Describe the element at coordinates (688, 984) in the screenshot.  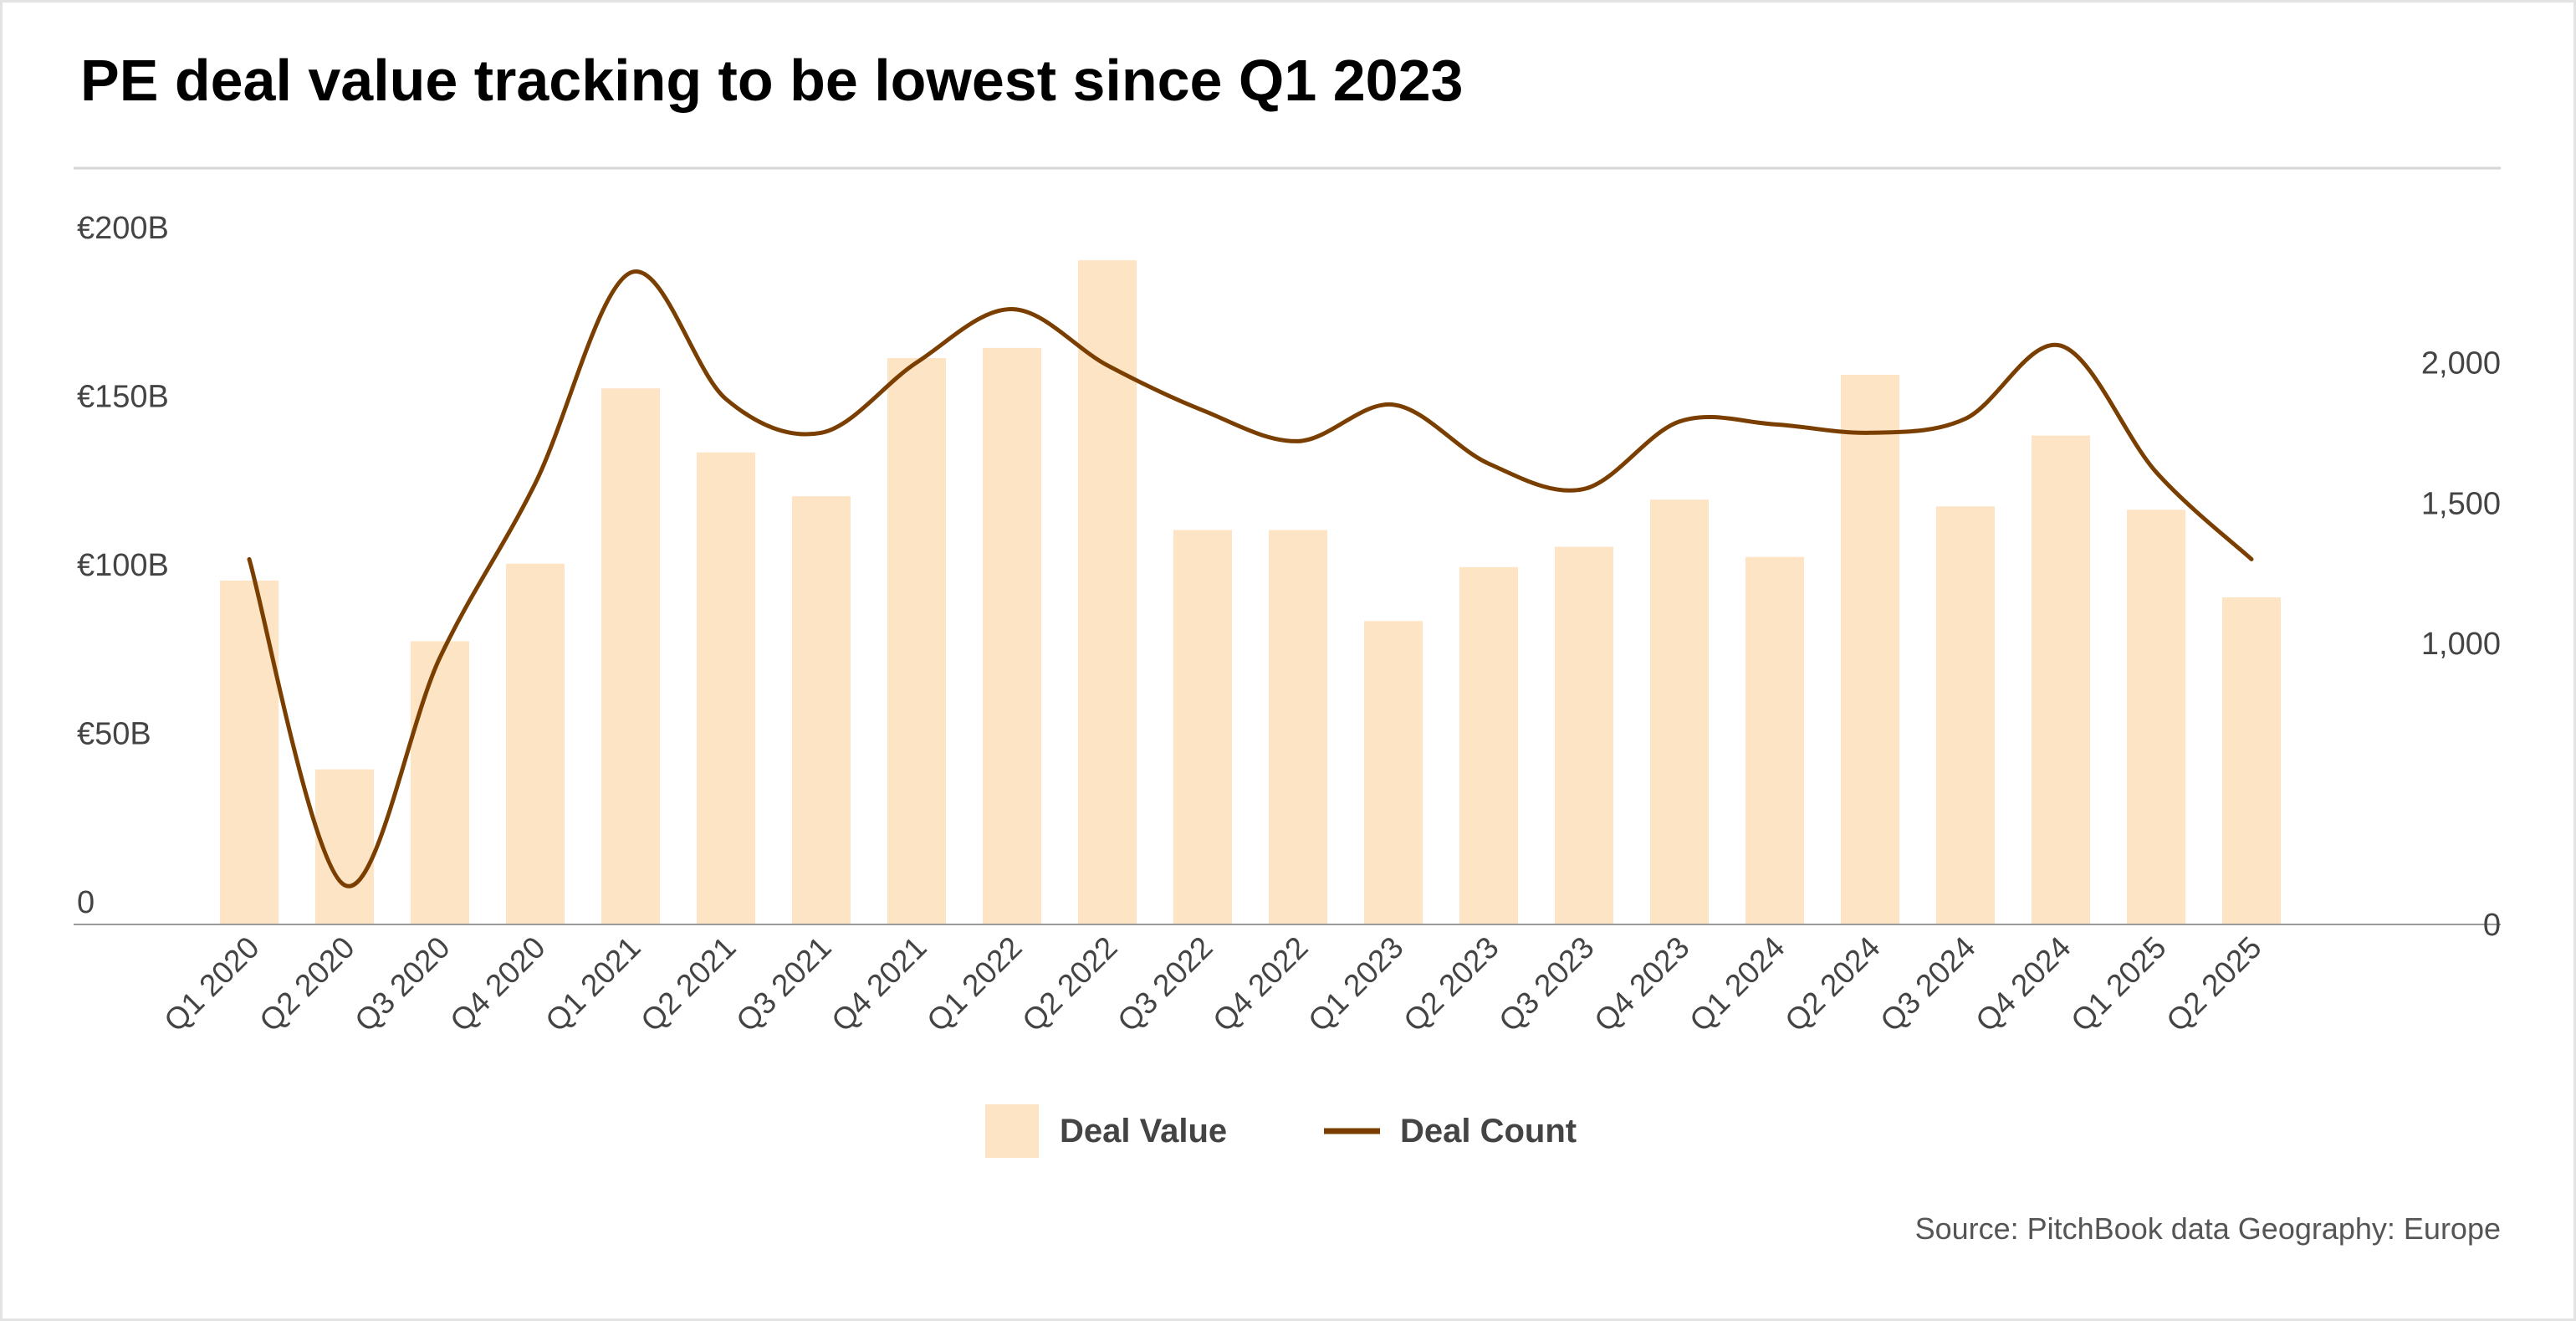
I see `x-tick-label: Q2 2021` at that location.